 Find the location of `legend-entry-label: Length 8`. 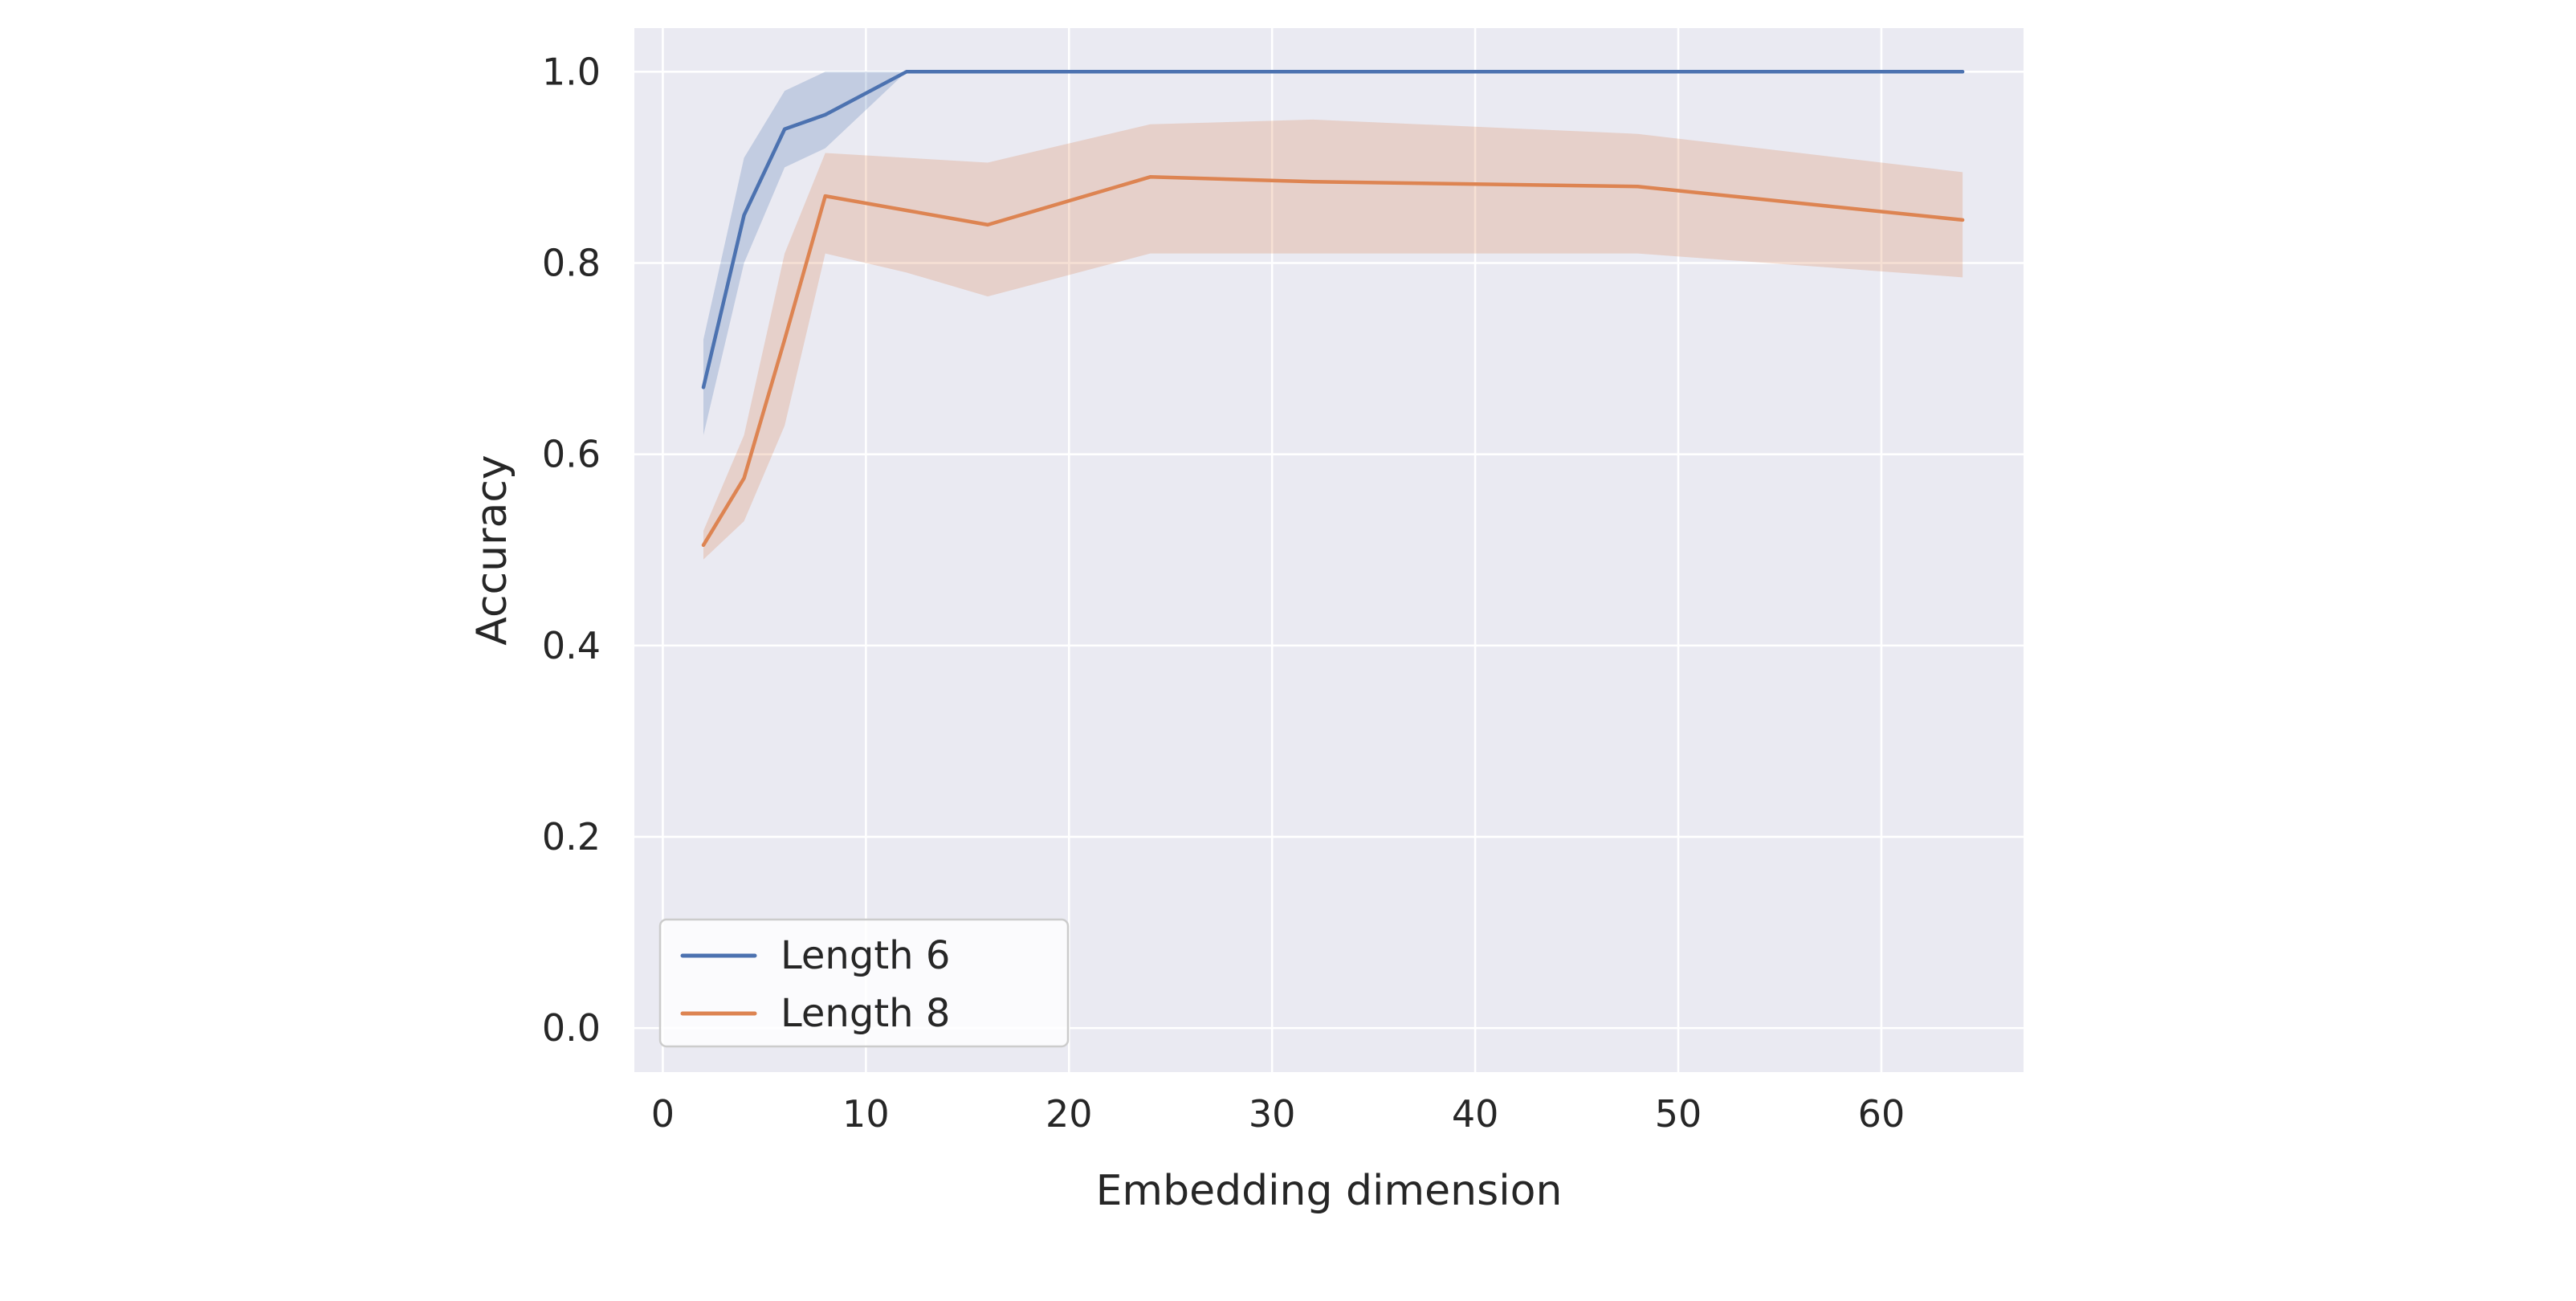

legend-entry-label: Length 8 is located at coordinates (865, 1014).